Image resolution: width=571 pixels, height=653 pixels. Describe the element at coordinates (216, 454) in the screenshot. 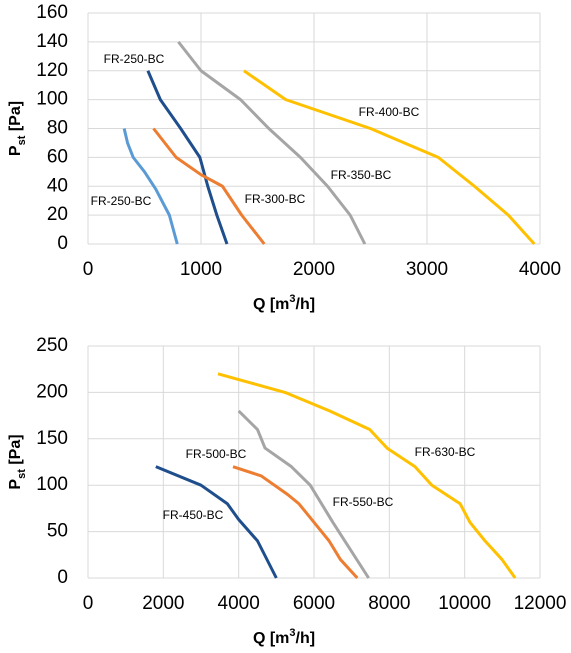

I see `series-label: FR-500-BC` at that location.